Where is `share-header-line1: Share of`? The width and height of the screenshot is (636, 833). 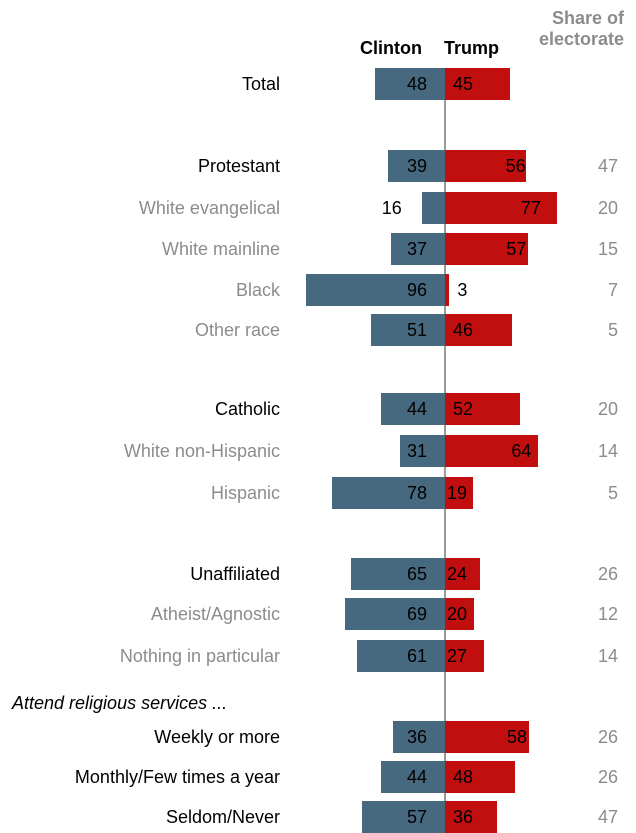 share-header-line1: Share of is located at coordinates (587, 18).